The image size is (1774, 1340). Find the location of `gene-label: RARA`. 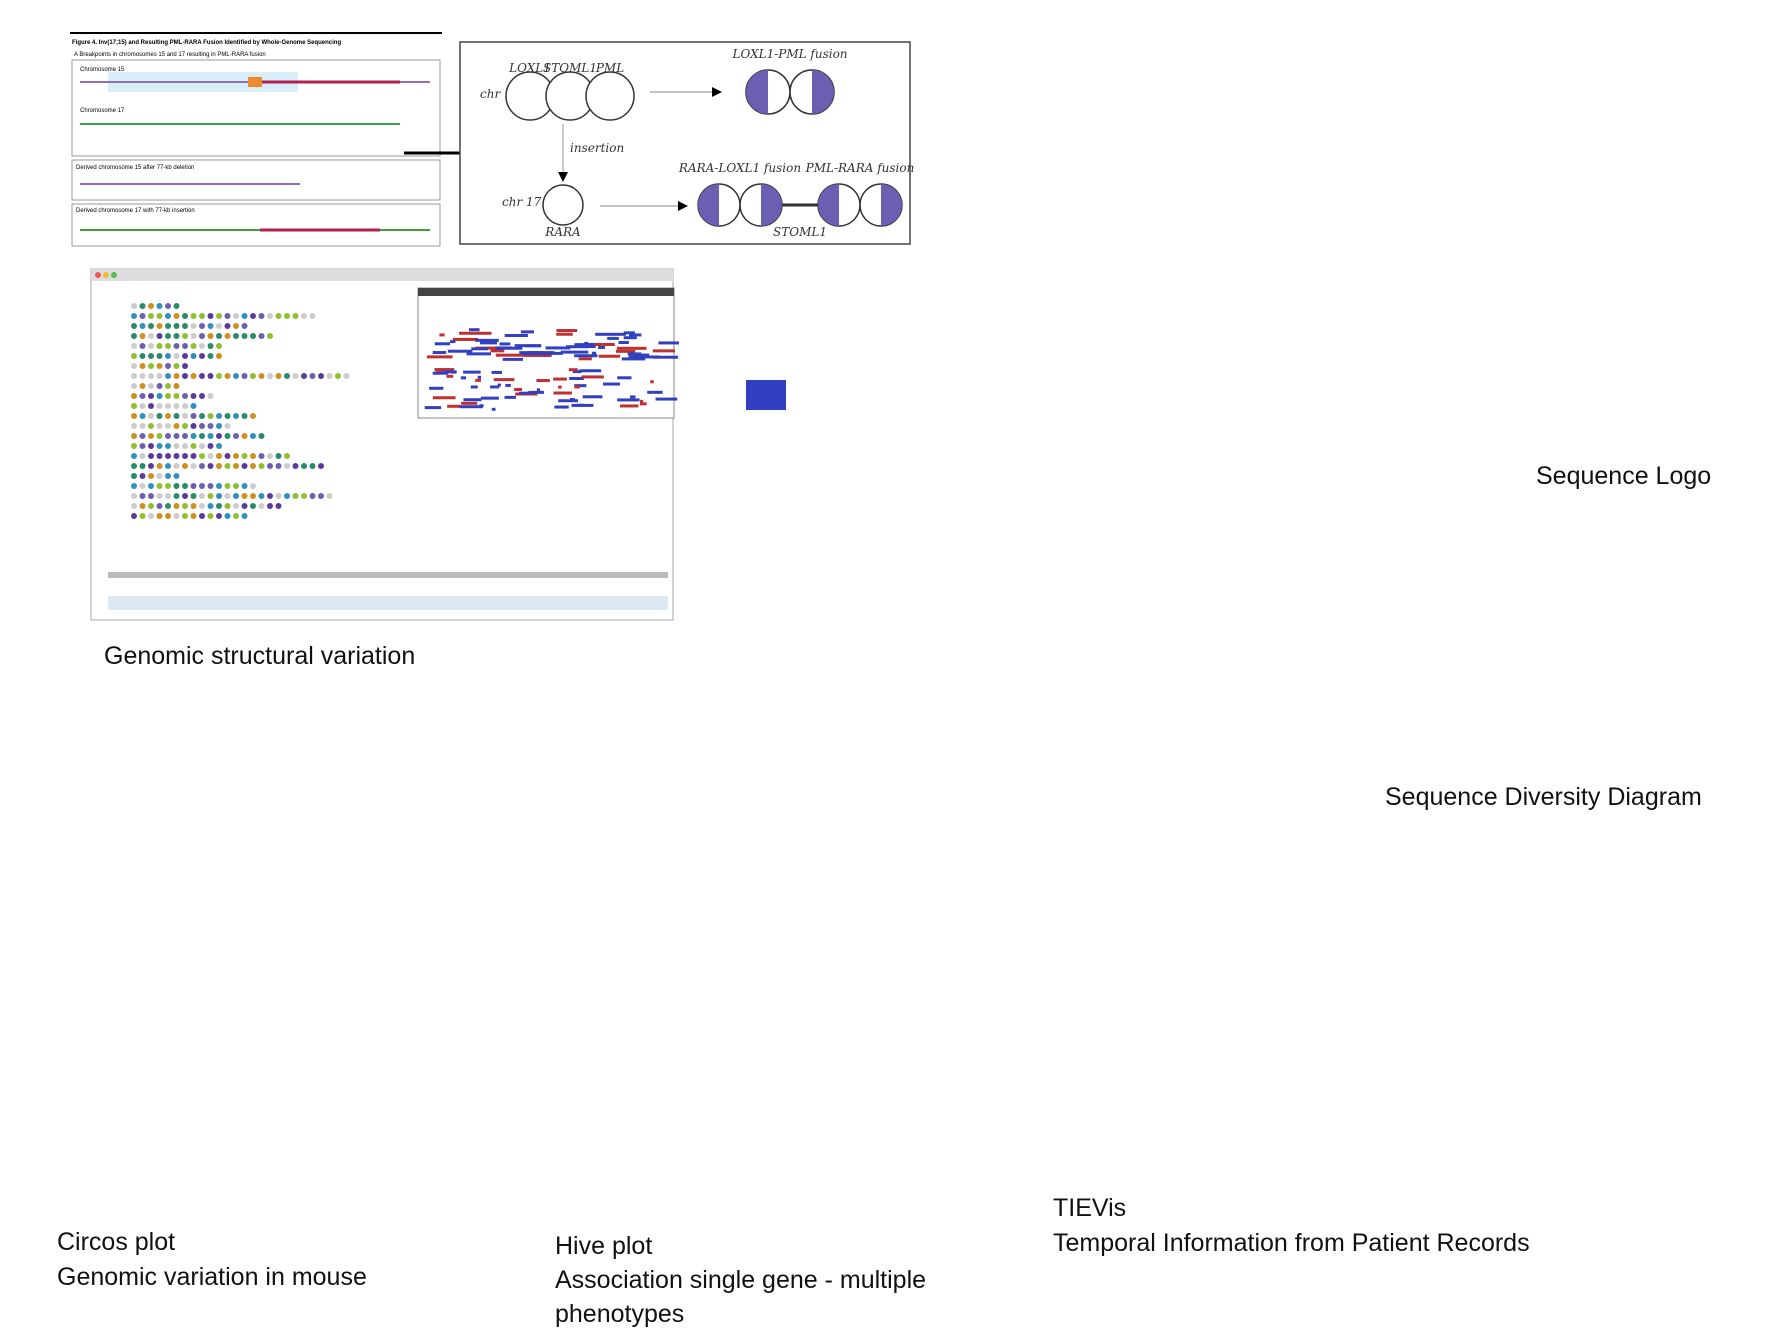

gene-label: RARA is located at coordinates (562, 232).